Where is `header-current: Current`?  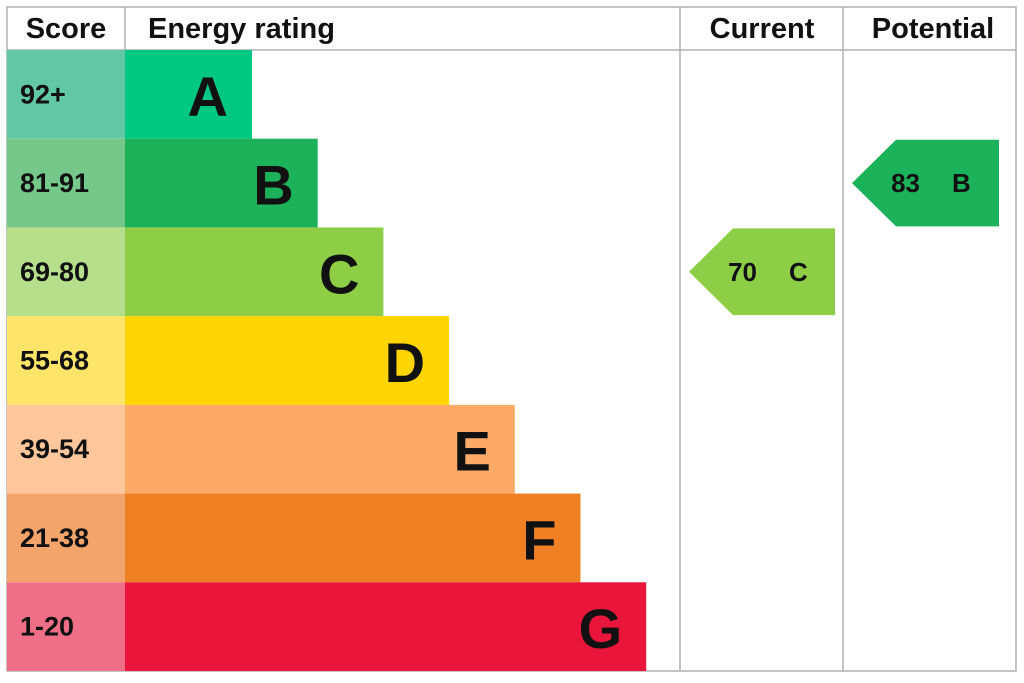 header-current: Current is located at coordinates (762, 29).